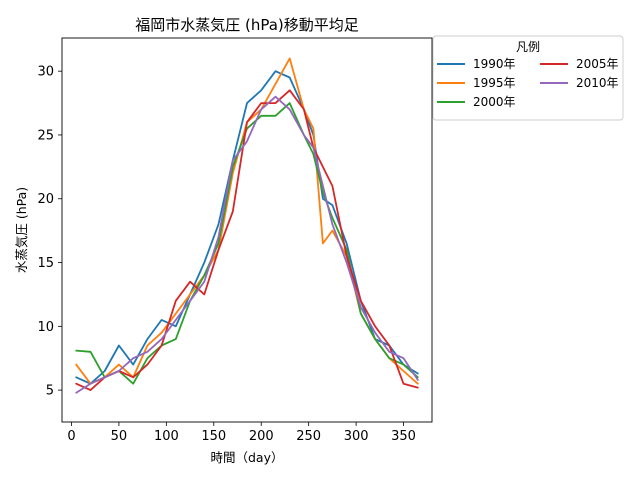 Image resolution: width=640 pixels, height=480 pixels. Describe the element at coordinates (308, 436) in the screenshot. I see `x-tick-label: 250` at that location.